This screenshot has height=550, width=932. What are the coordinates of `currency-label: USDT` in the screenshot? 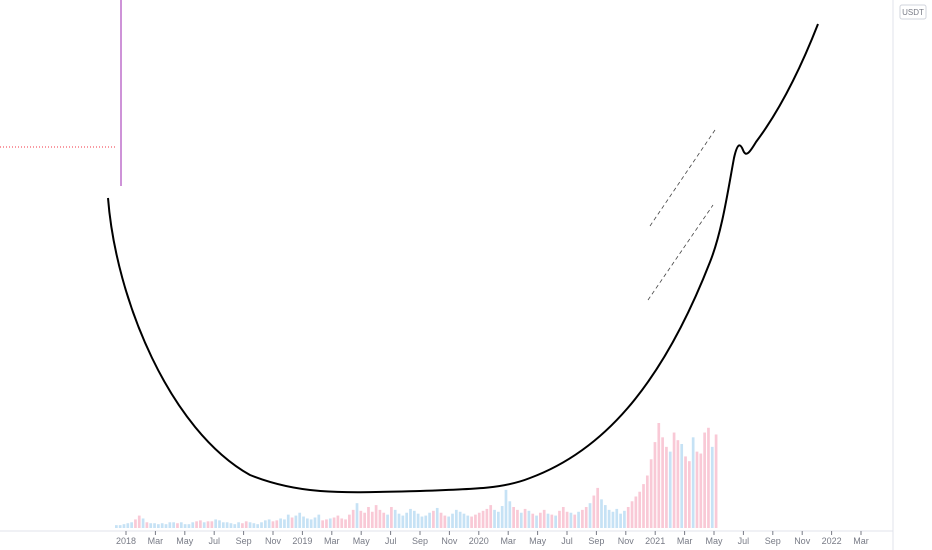 It's located at (913, 12).